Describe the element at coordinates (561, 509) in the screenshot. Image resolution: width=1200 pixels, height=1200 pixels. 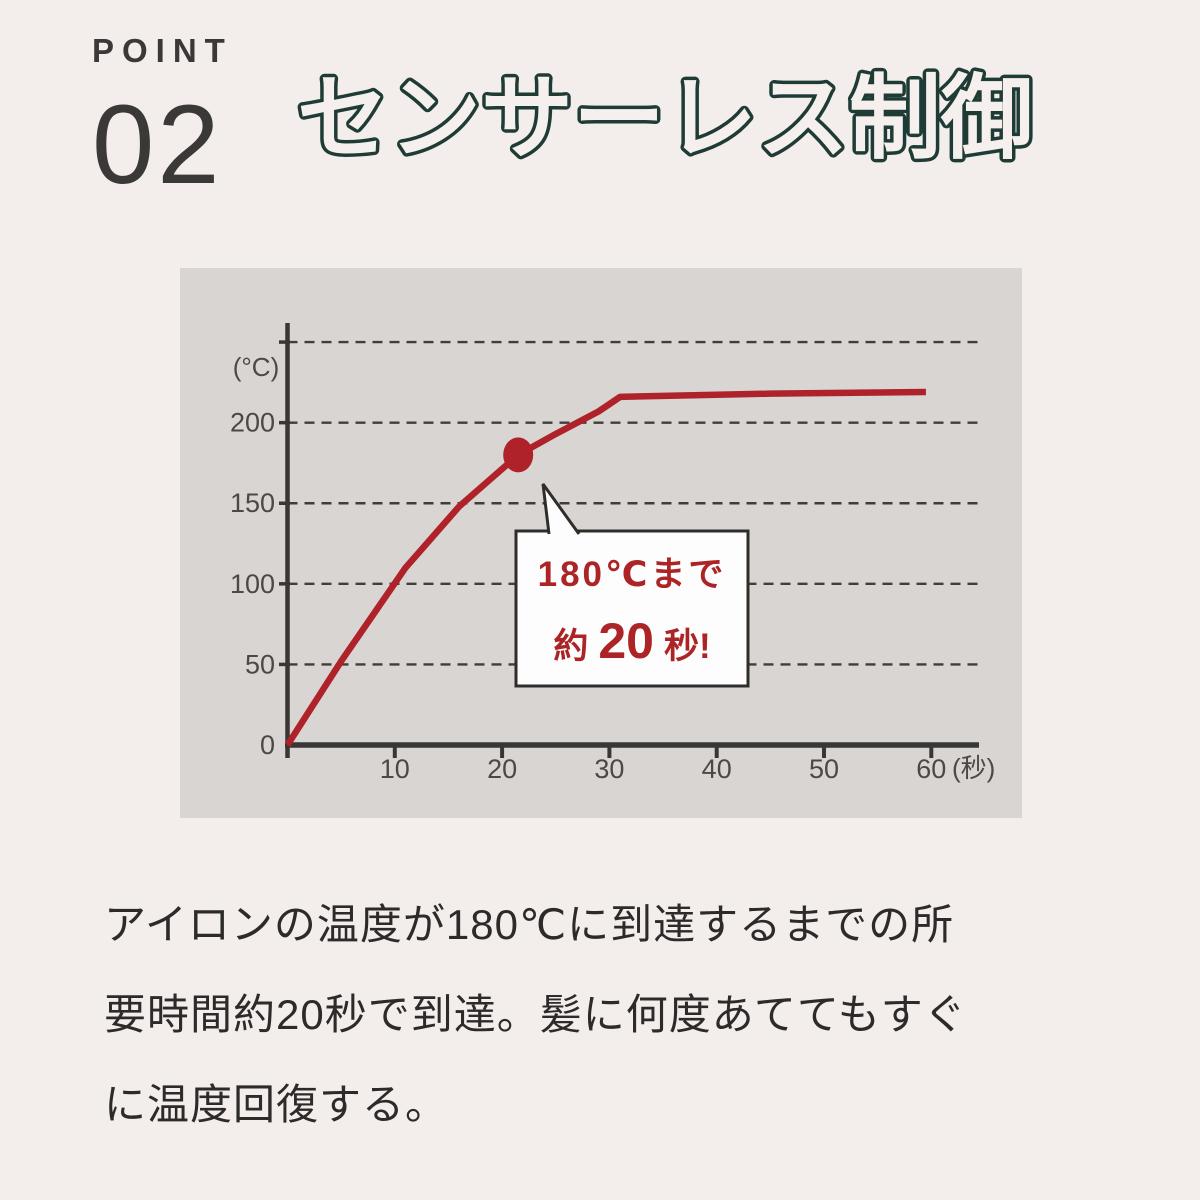
I see `callout-tail` at that location.